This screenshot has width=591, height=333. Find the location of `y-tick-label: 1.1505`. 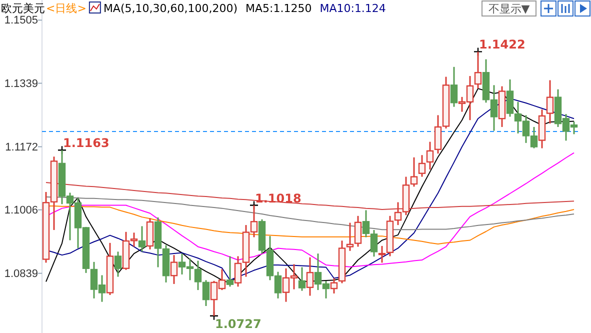

y-tick-label: 1.1505 is located at coordinates (21, 20).